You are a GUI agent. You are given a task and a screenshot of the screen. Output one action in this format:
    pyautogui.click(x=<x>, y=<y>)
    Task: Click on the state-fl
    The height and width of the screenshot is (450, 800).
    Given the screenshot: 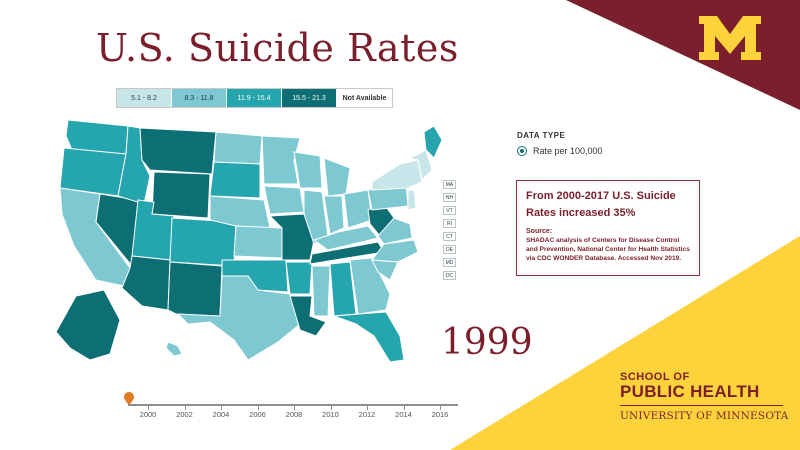 What is the action you would take?
    pyautogui.click(x=369, y=337)
    